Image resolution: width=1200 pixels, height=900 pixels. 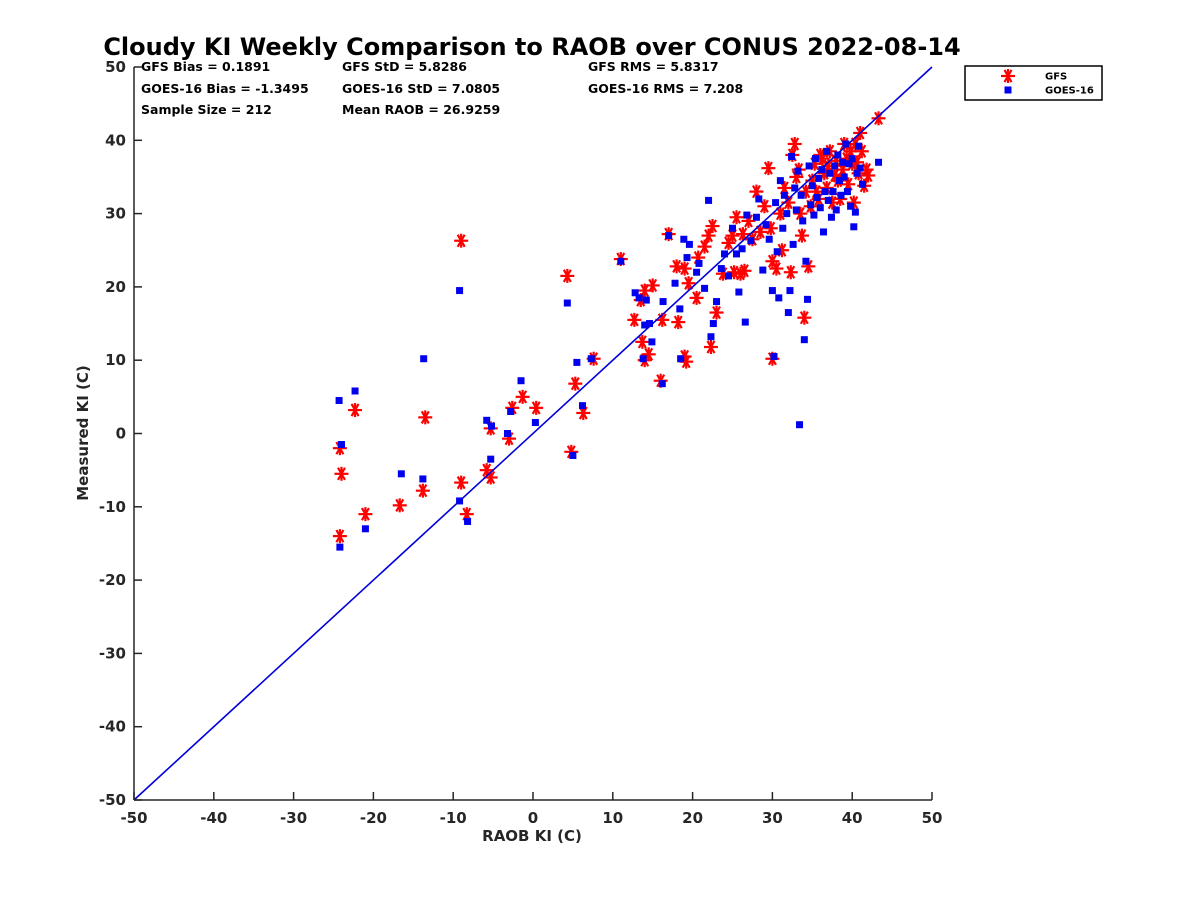 I want to click on legend-goes16-marker, so click(x=1008, y=90).